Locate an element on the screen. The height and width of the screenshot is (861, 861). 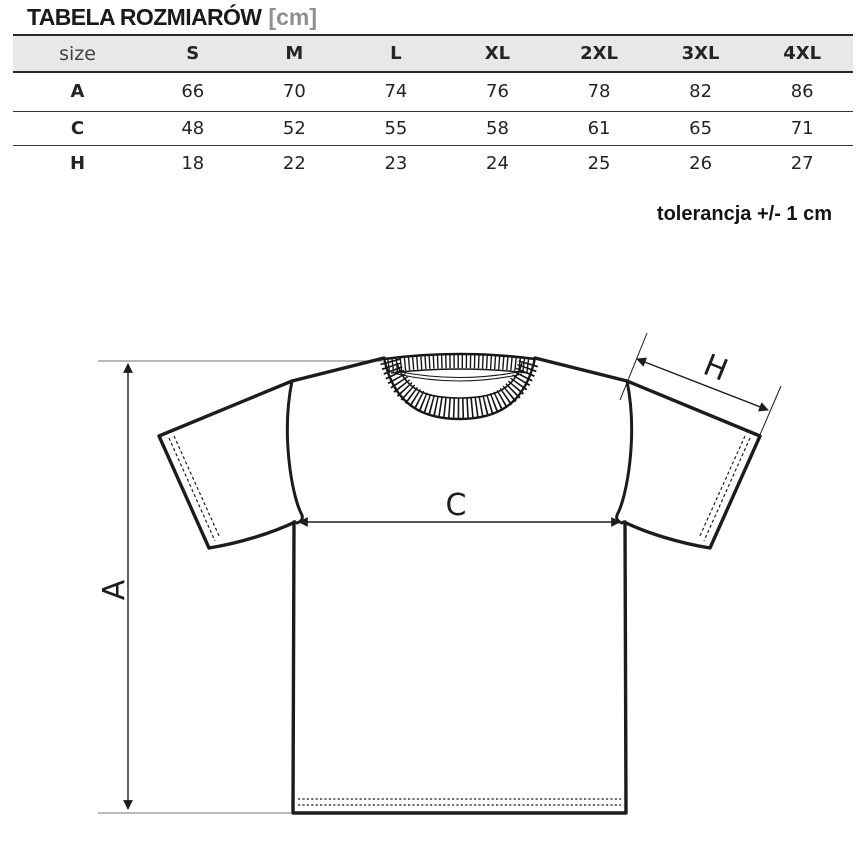
size-value-cell: 65 is located at coordinates (701, 128).